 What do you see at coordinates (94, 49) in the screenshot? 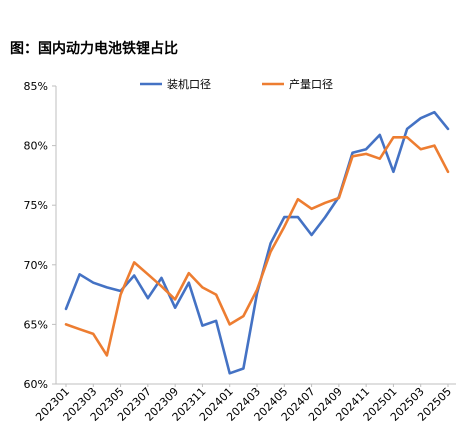
I see `chart-title: 图：国内动力电池铁锂占比` at bounding box center [94, 49].